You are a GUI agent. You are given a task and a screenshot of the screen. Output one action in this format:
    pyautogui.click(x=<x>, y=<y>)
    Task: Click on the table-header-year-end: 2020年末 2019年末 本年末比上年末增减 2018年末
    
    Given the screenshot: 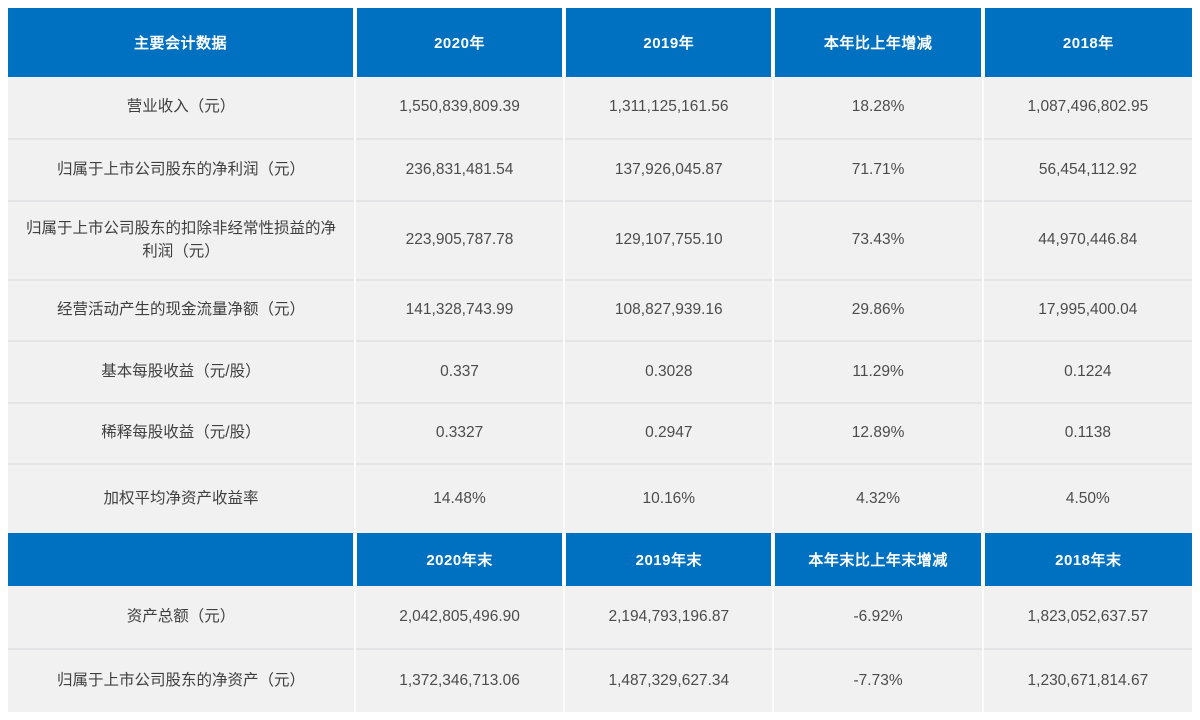 What is the action you would take?
    pyautogui.click(x=600, y=559)
    